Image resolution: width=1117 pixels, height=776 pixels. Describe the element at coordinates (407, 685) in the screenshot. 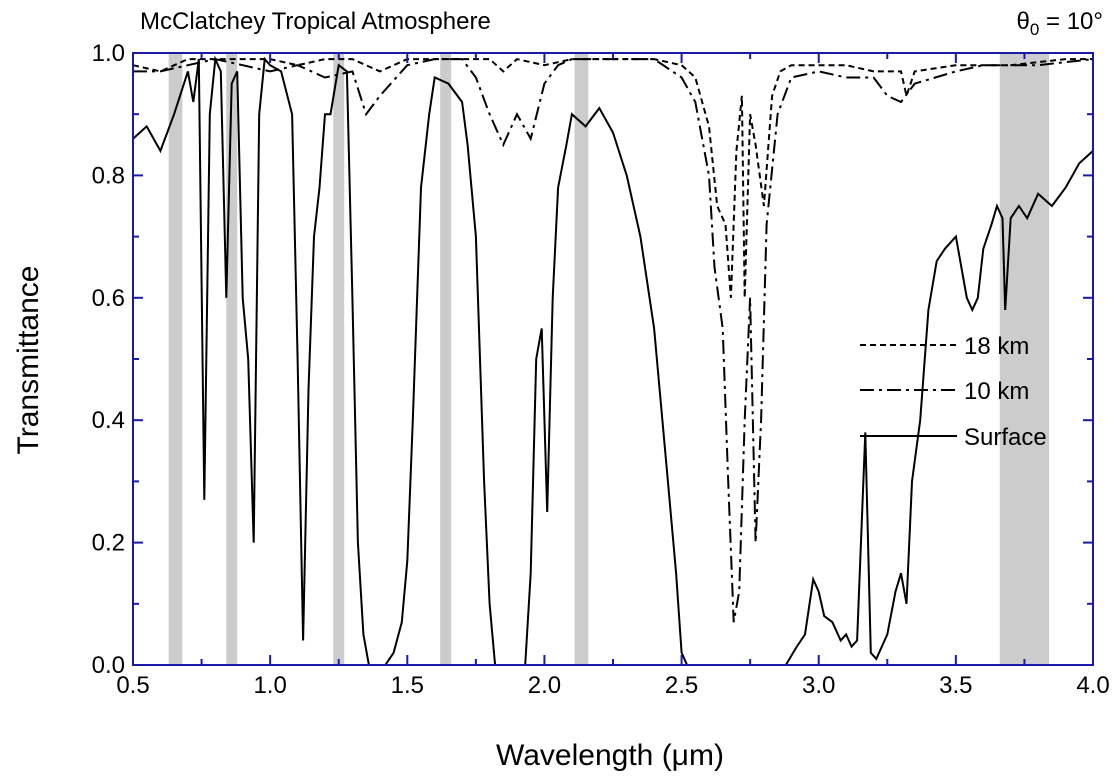

I see `x-tick-label: 1.5` at that location.